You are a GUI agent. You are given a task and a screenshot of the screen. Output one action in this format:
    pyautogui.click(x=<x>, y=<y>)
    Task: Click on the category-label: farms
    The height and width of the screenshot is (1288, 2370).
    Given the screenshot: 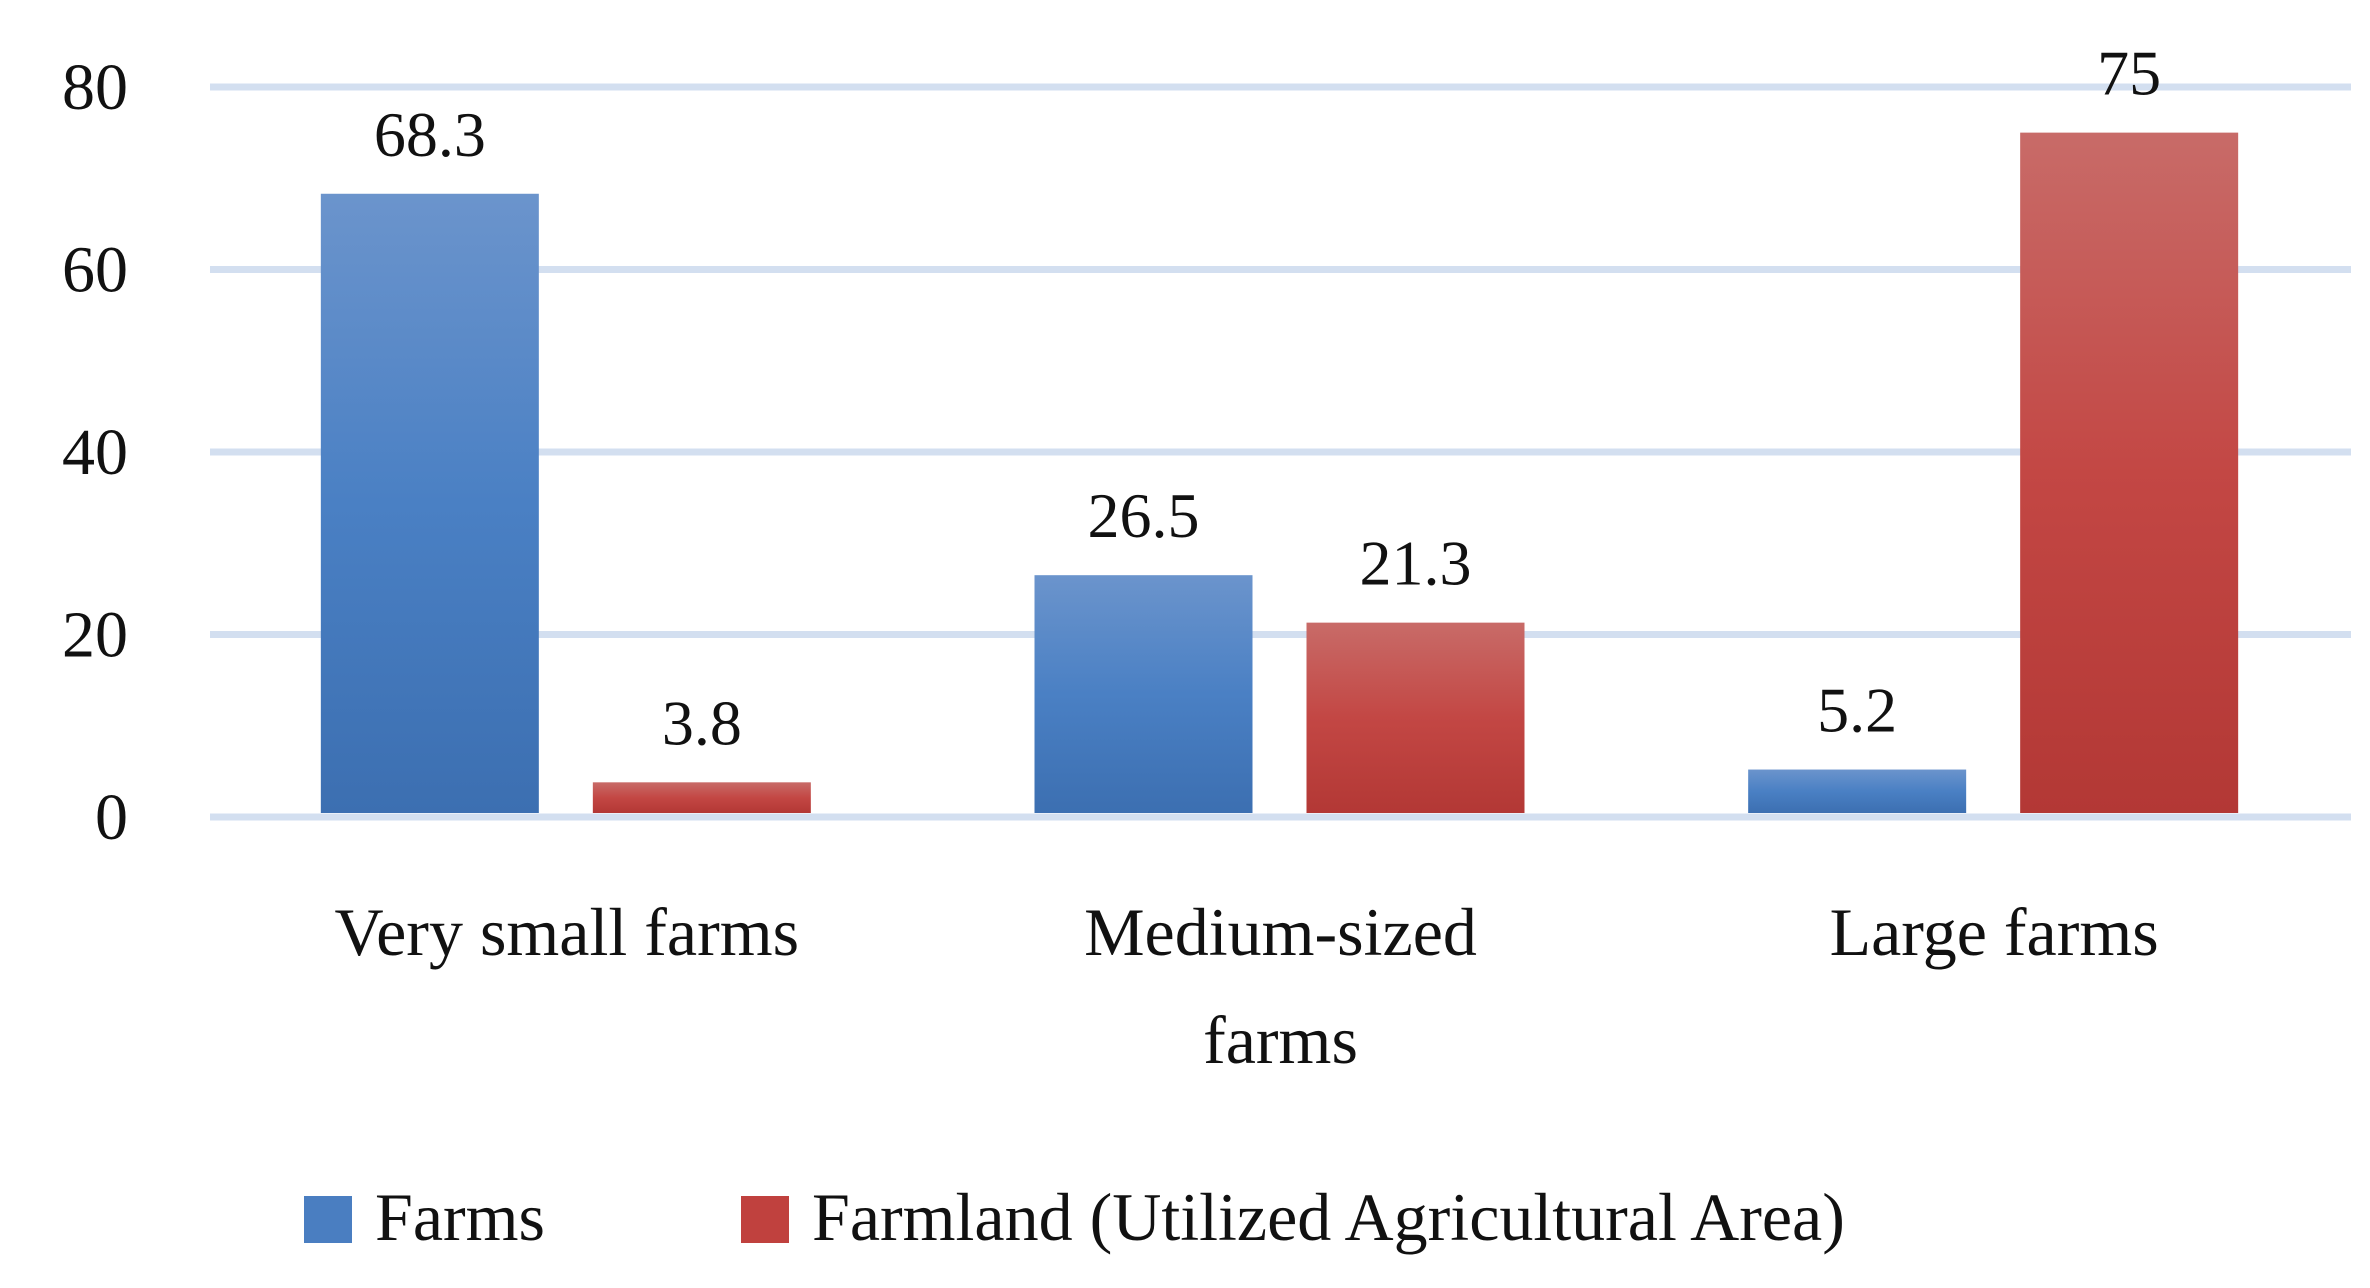 What is the action you would take?
    pyautogui.click(x=1280, y=1040)
    